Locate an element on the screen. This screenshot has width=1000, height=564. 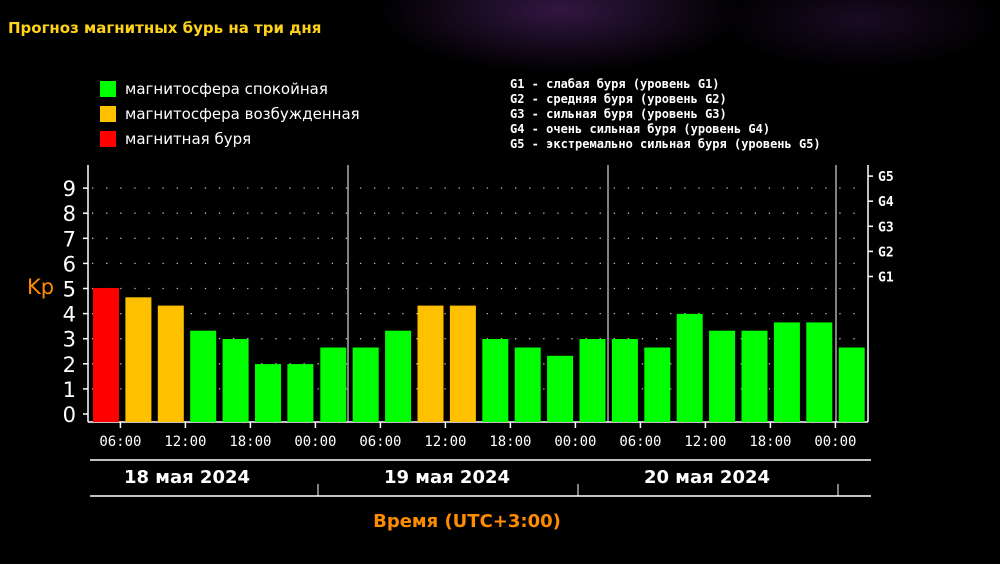
x-axis-label: Время (UTC+3:00) is located at coordinates (467, 521).